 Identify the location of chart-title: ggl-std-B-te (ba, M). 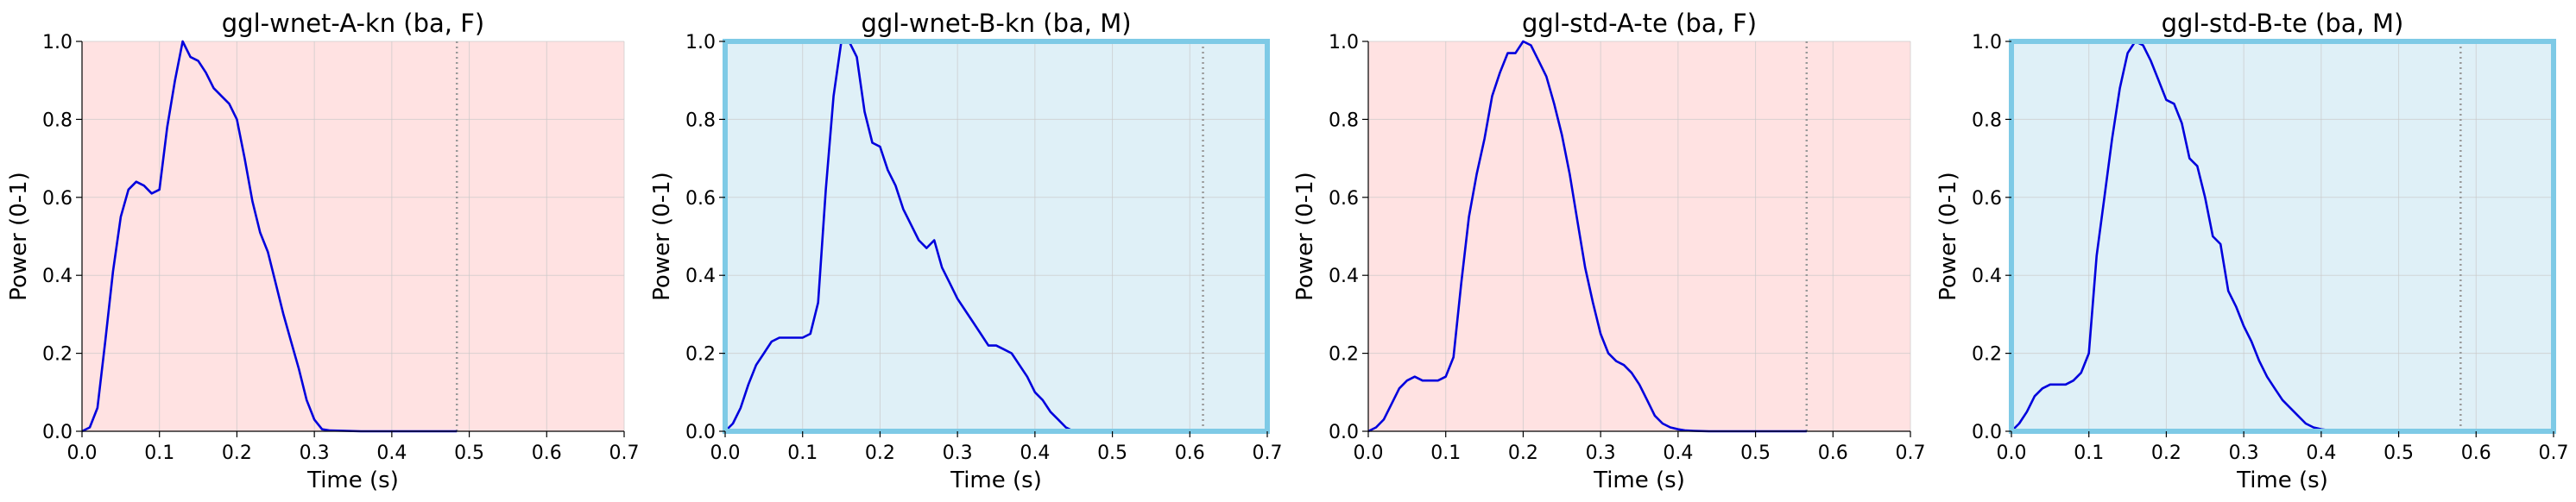
(2283, 23).